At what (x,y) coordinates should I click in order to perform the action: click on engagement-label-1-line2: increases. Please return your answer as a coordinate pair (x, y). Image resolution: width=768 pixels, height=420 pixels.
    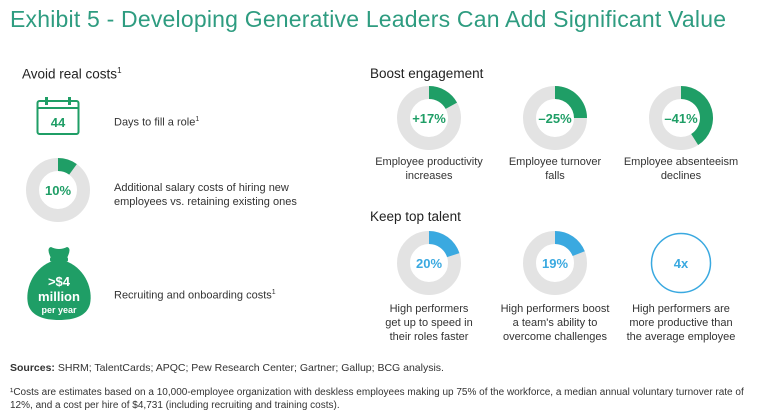
    Looking at the image, I should click on (429, 176).